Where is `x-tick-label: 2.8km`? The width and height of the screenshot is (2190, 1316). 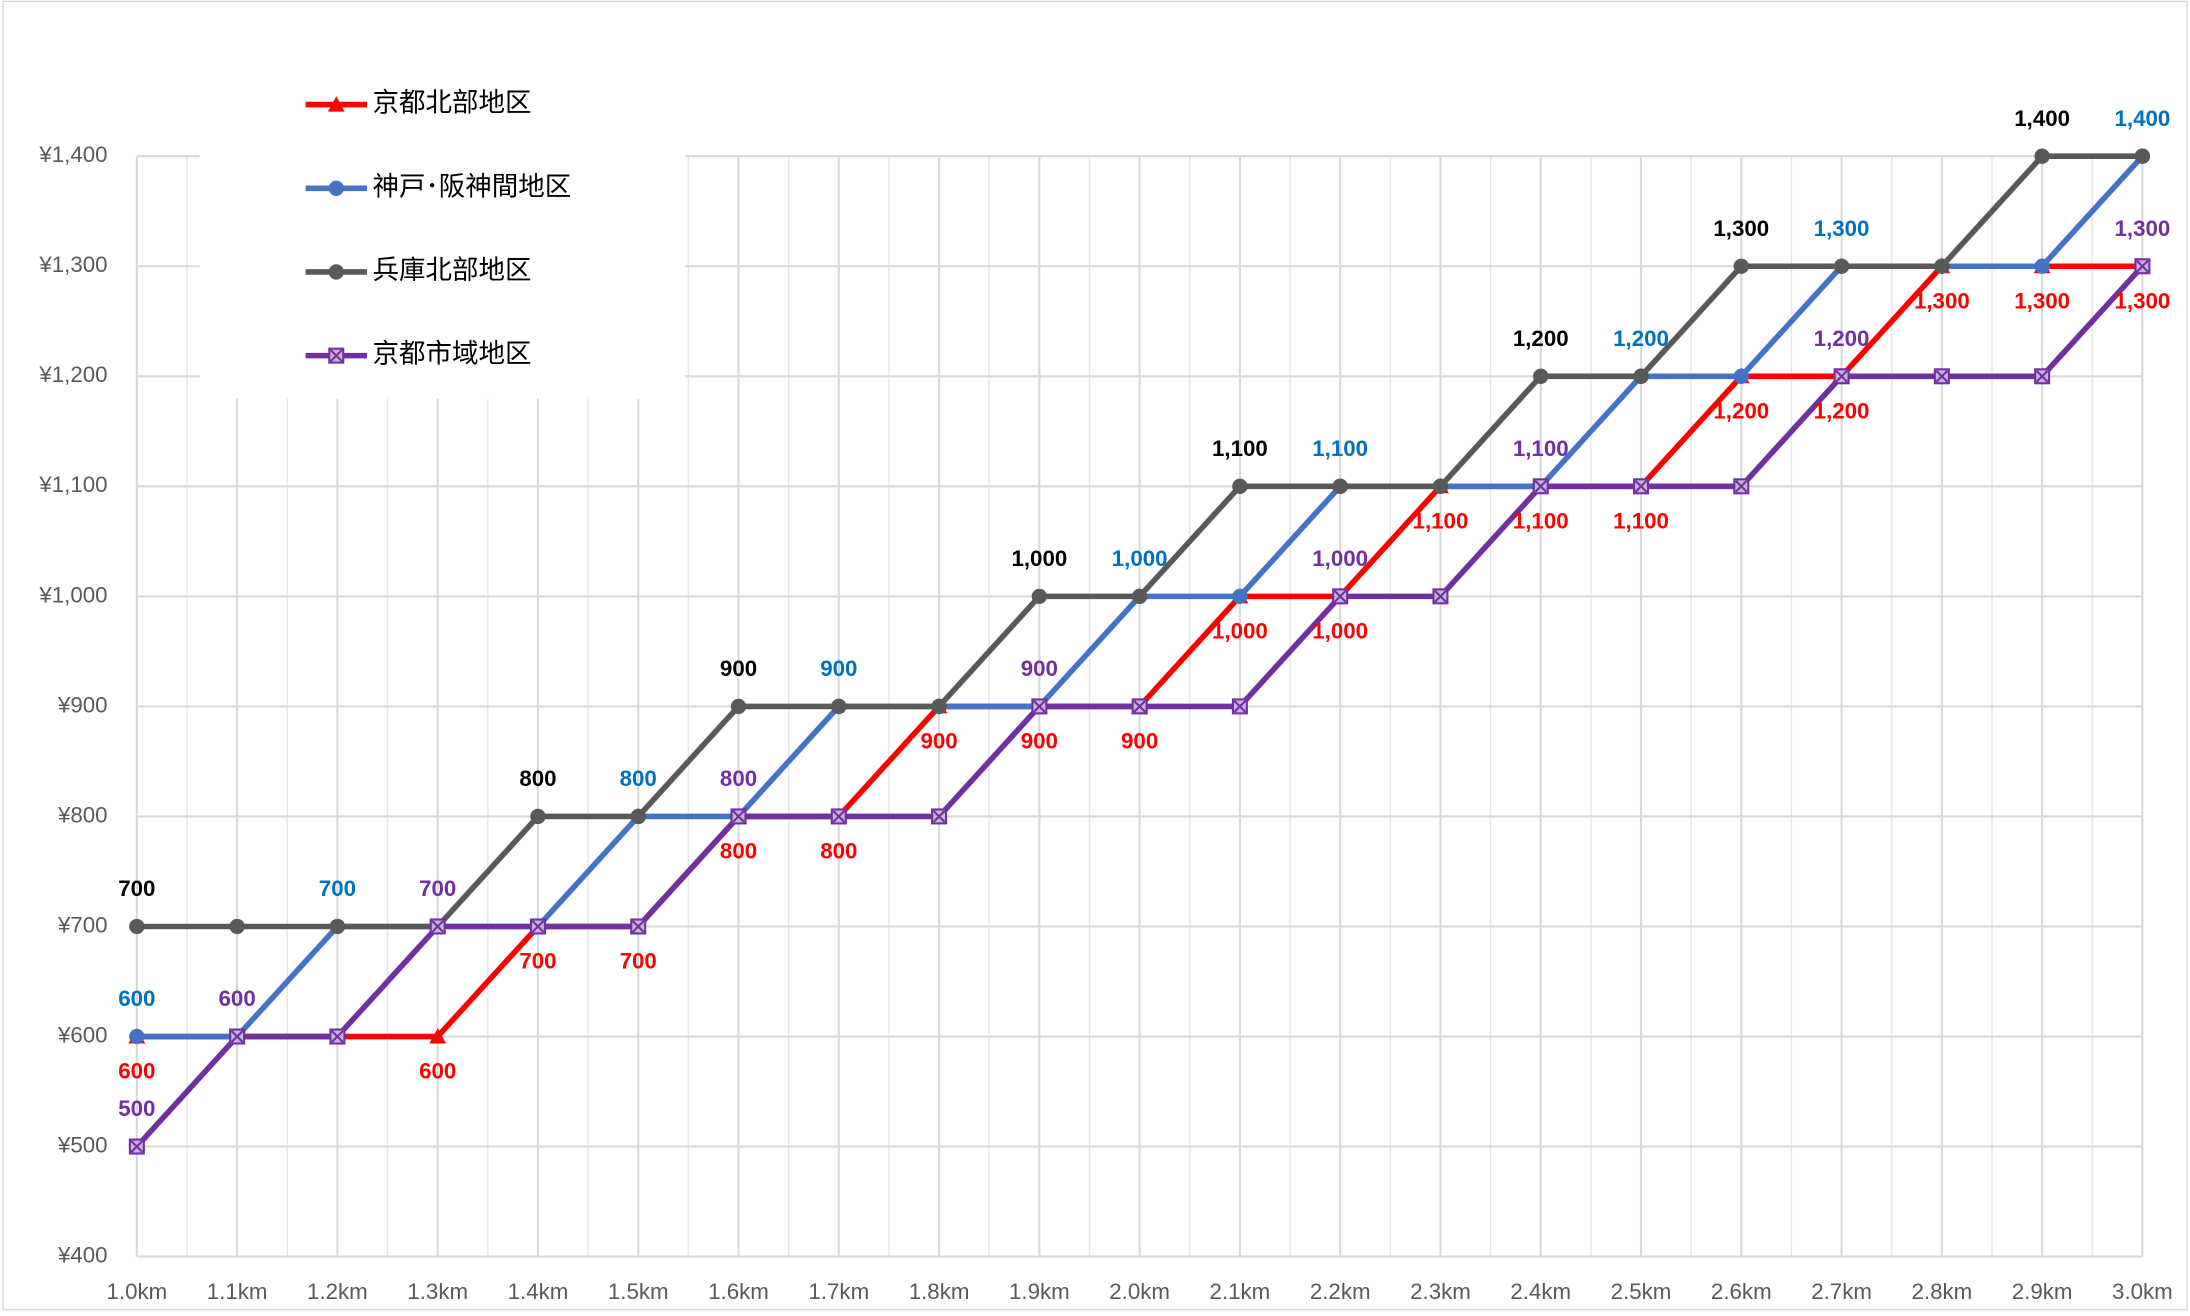 x-tick-label: 2.8km is located at coordinates (1941, 1291).